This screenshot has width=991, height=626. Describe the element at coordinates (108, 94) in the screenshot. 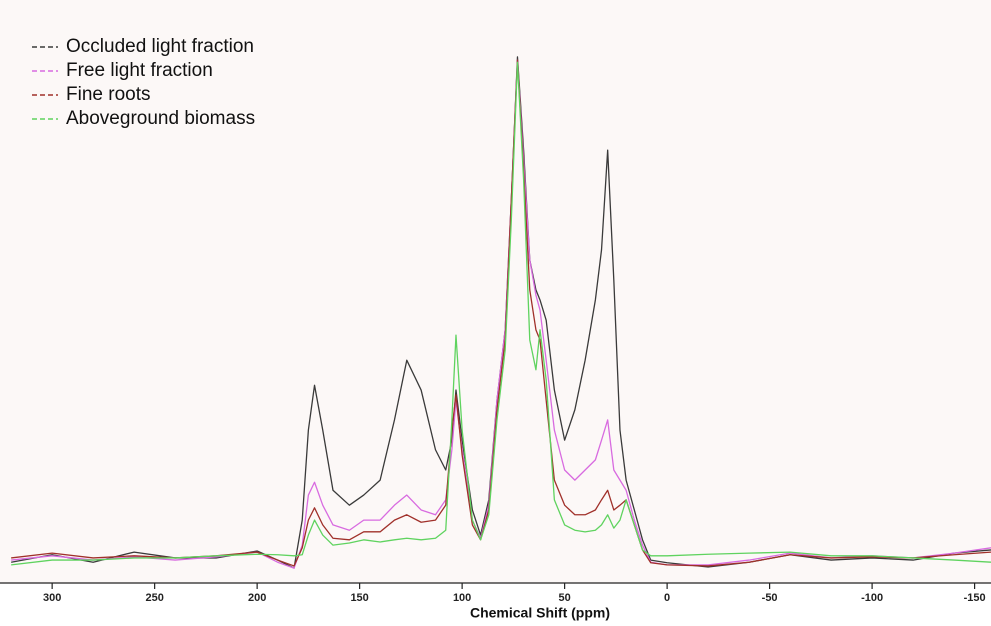

I see `legend-label: Fine roots` at that location.